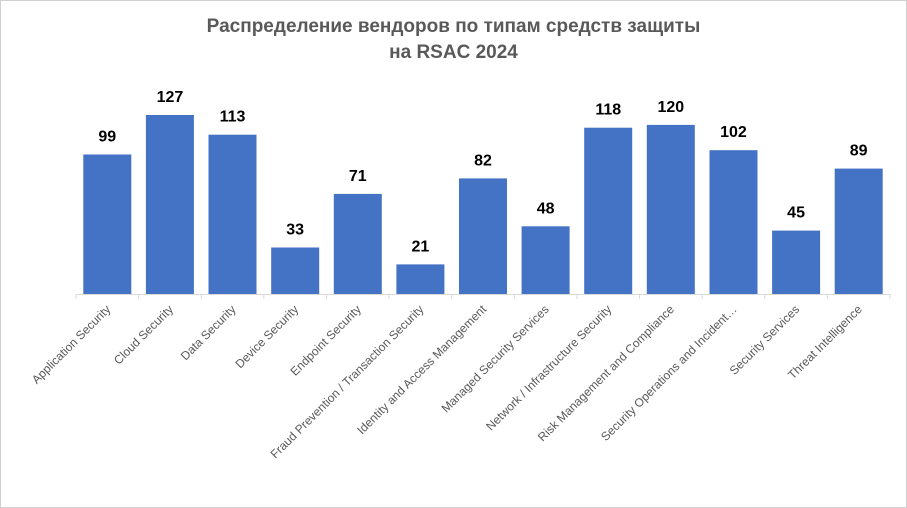  Describe the element at coordinates (796, 213) in the screenshot. I see `value-label: 45` at that location.